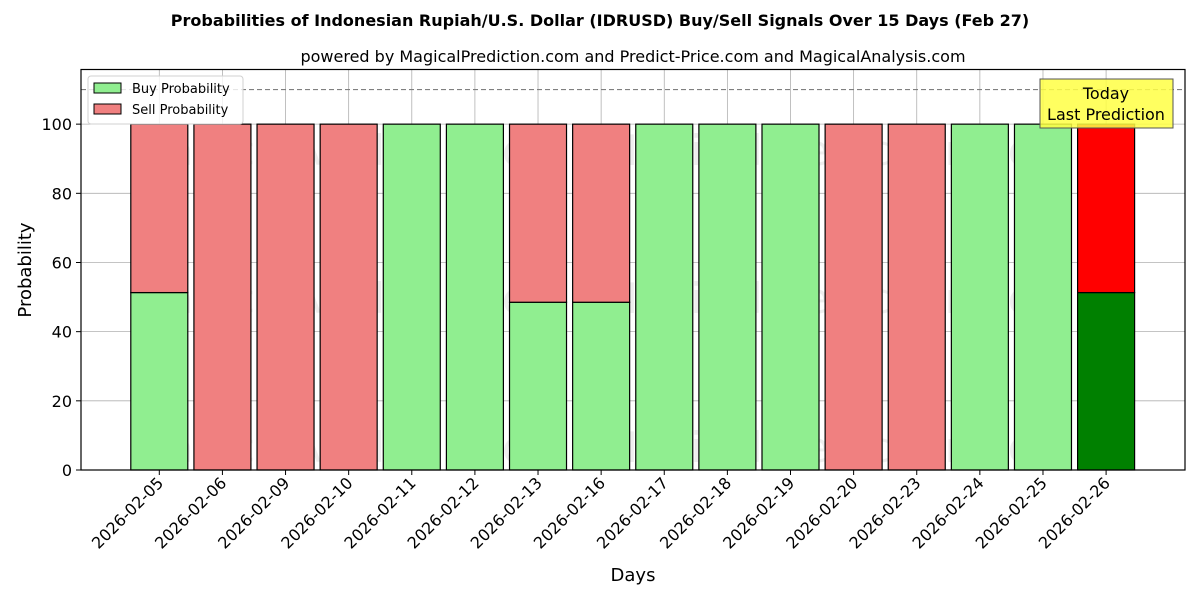 The image size is (1200, 600). Describe the element at coordinates (107, 88) in the screenshot. I see `legend-swatch-buy` at that location.